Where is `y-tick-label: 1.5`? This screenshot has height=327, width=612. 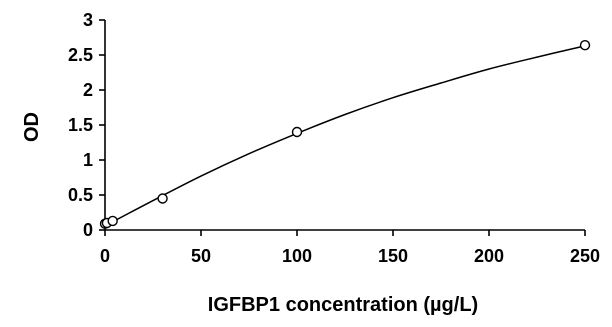
y-tick-label: 1.5 is located at coordinates (80, 125).